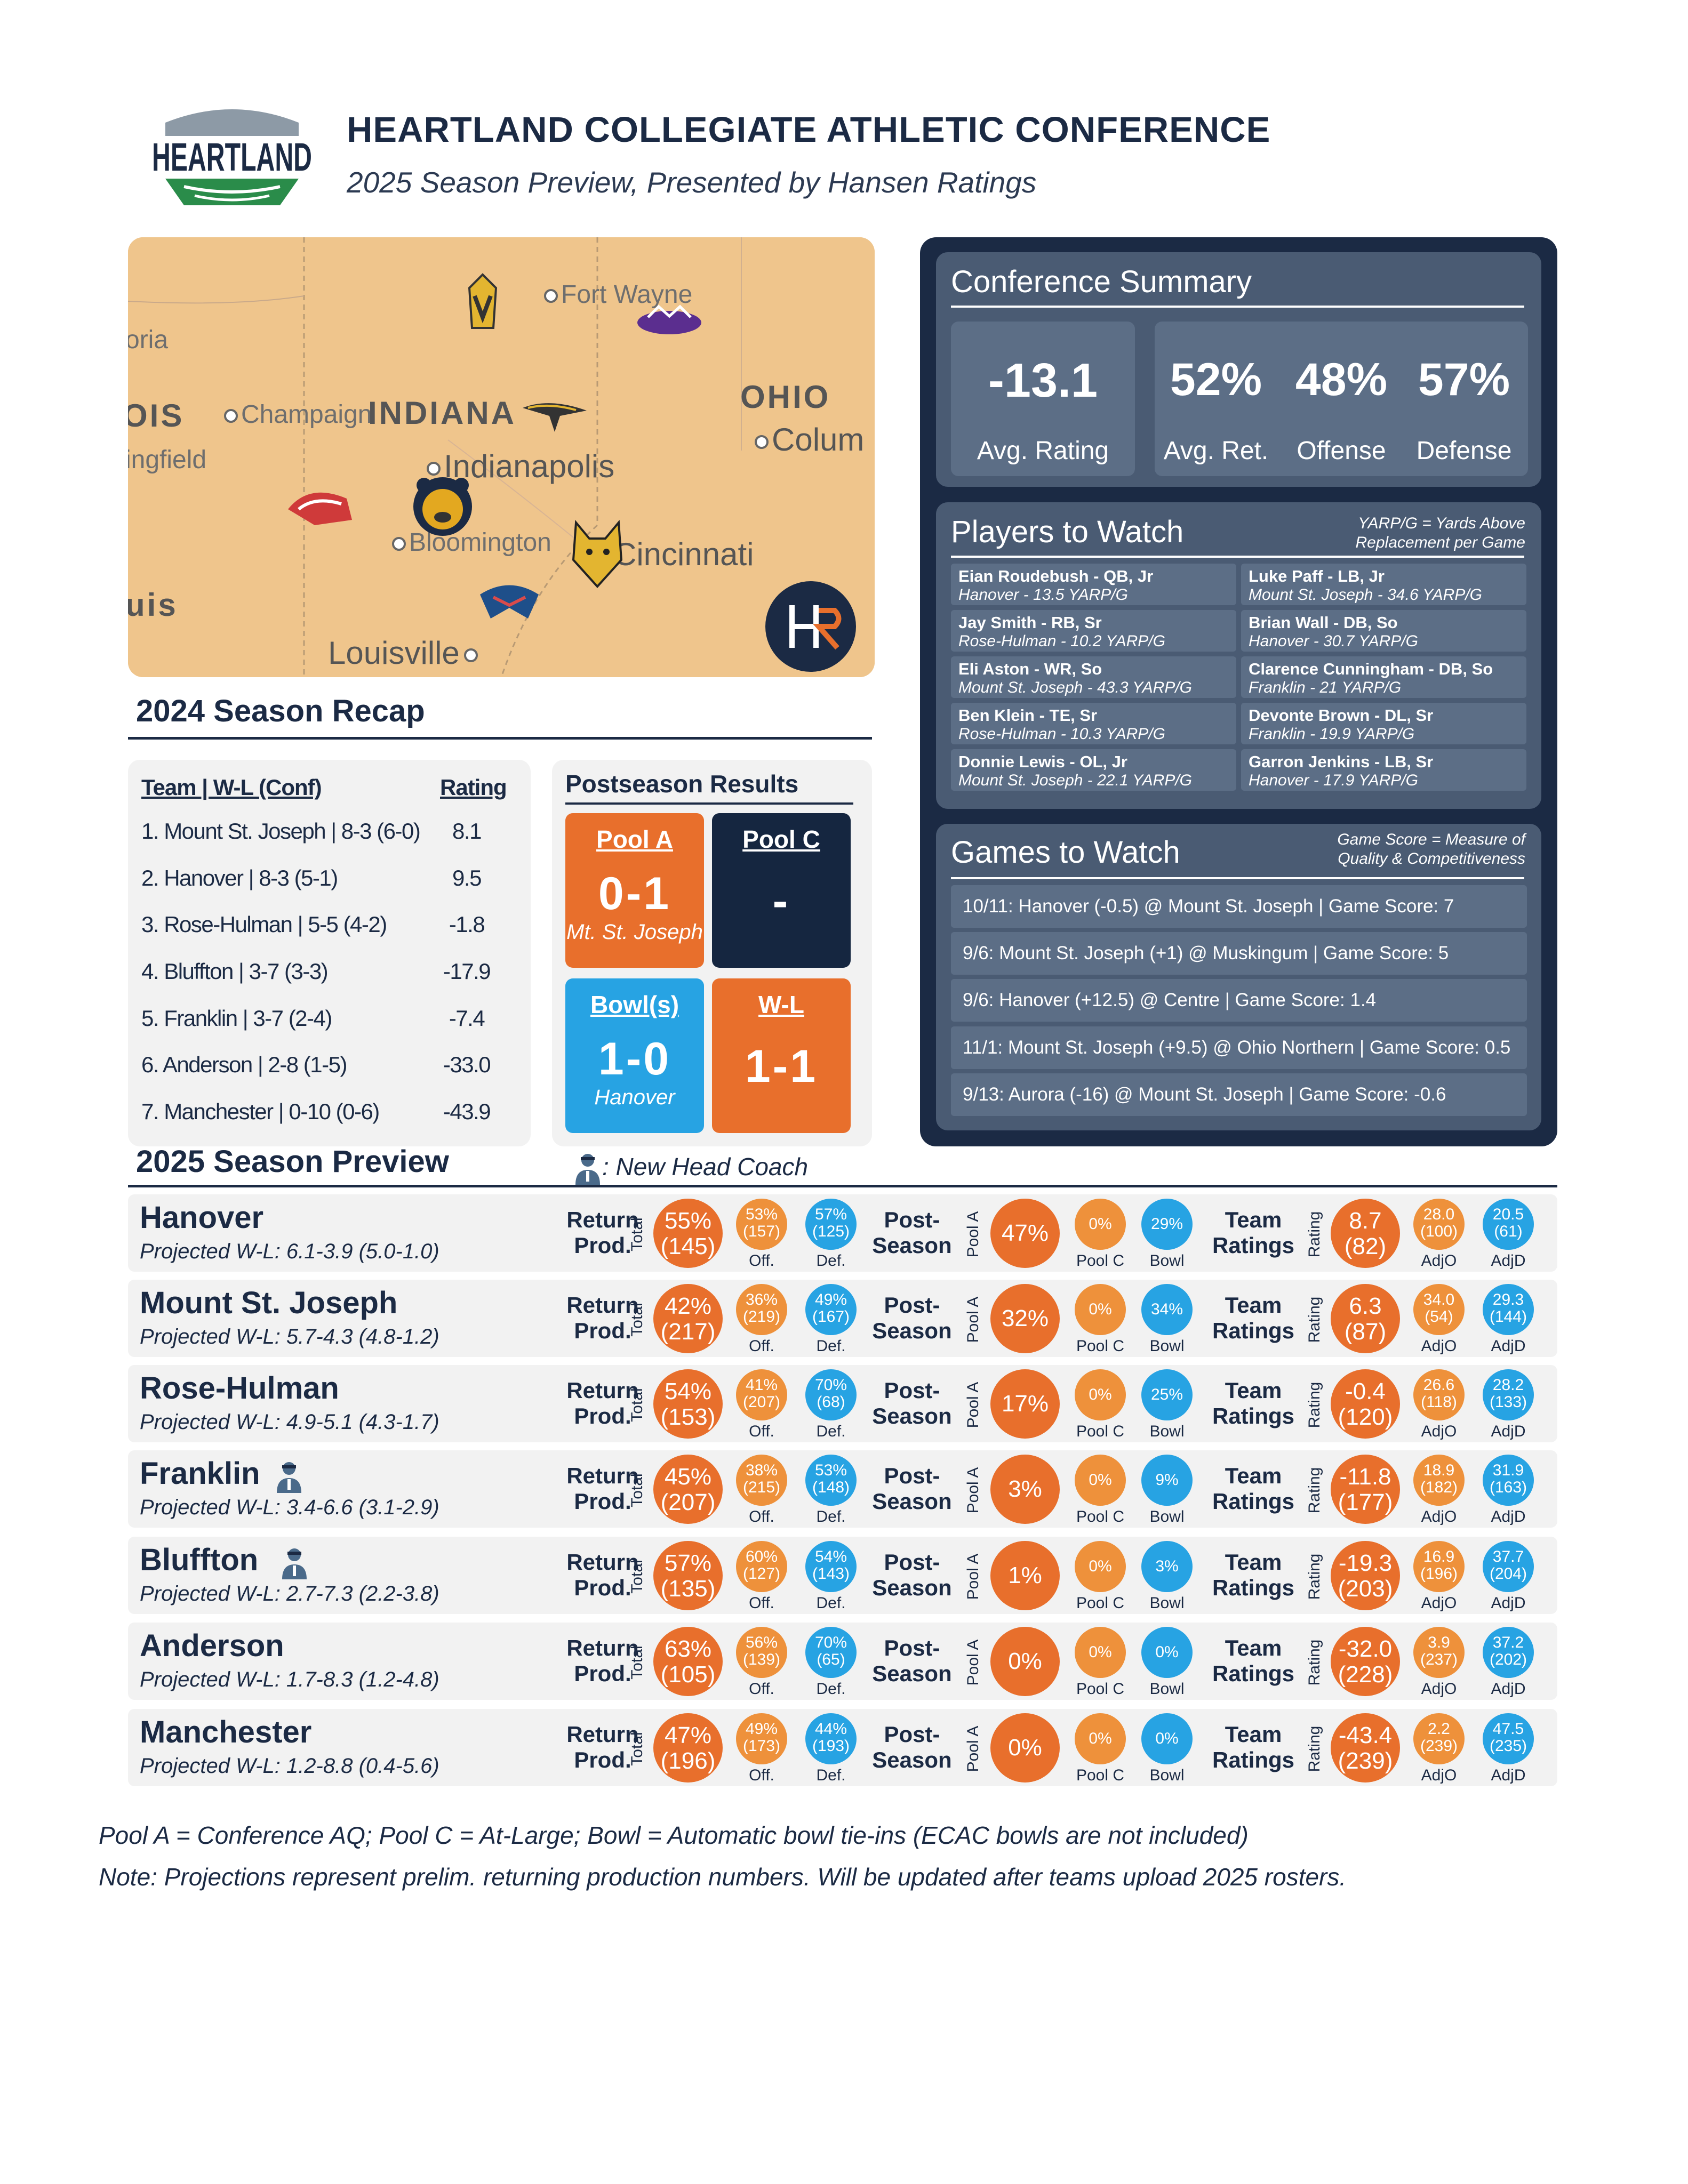 The width and height of the screenshot is (1688, 2184). What do you see at coordinates (597, 553) in the screenshot?
I see `team-marker-panther-icon` at bounding box center [597, 553].